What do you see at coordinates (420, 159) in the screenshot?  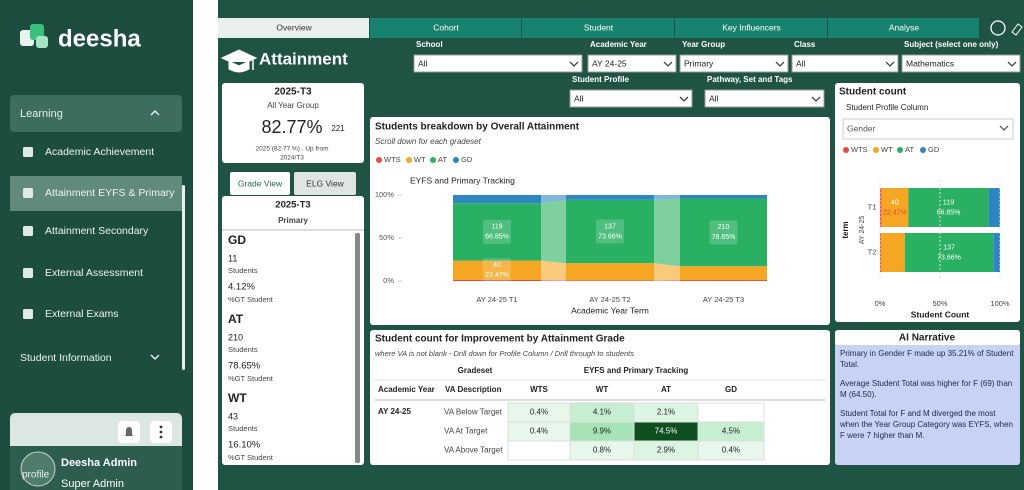 I see `legend-label: WT` at bounding box center [420, 159].